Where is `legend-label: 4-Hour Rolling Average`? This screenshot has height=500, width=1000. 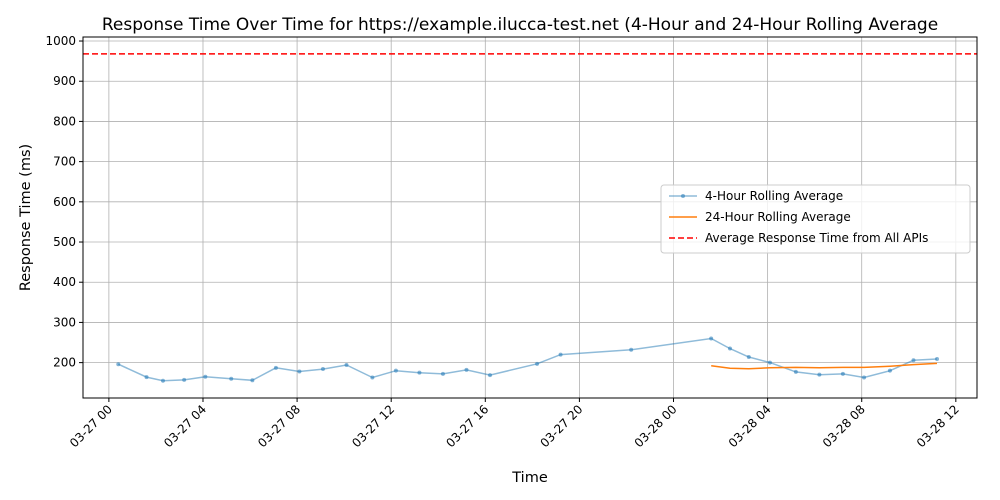 legend-label: 4-Hour Rolling Average is located at coordinates (774, 196).